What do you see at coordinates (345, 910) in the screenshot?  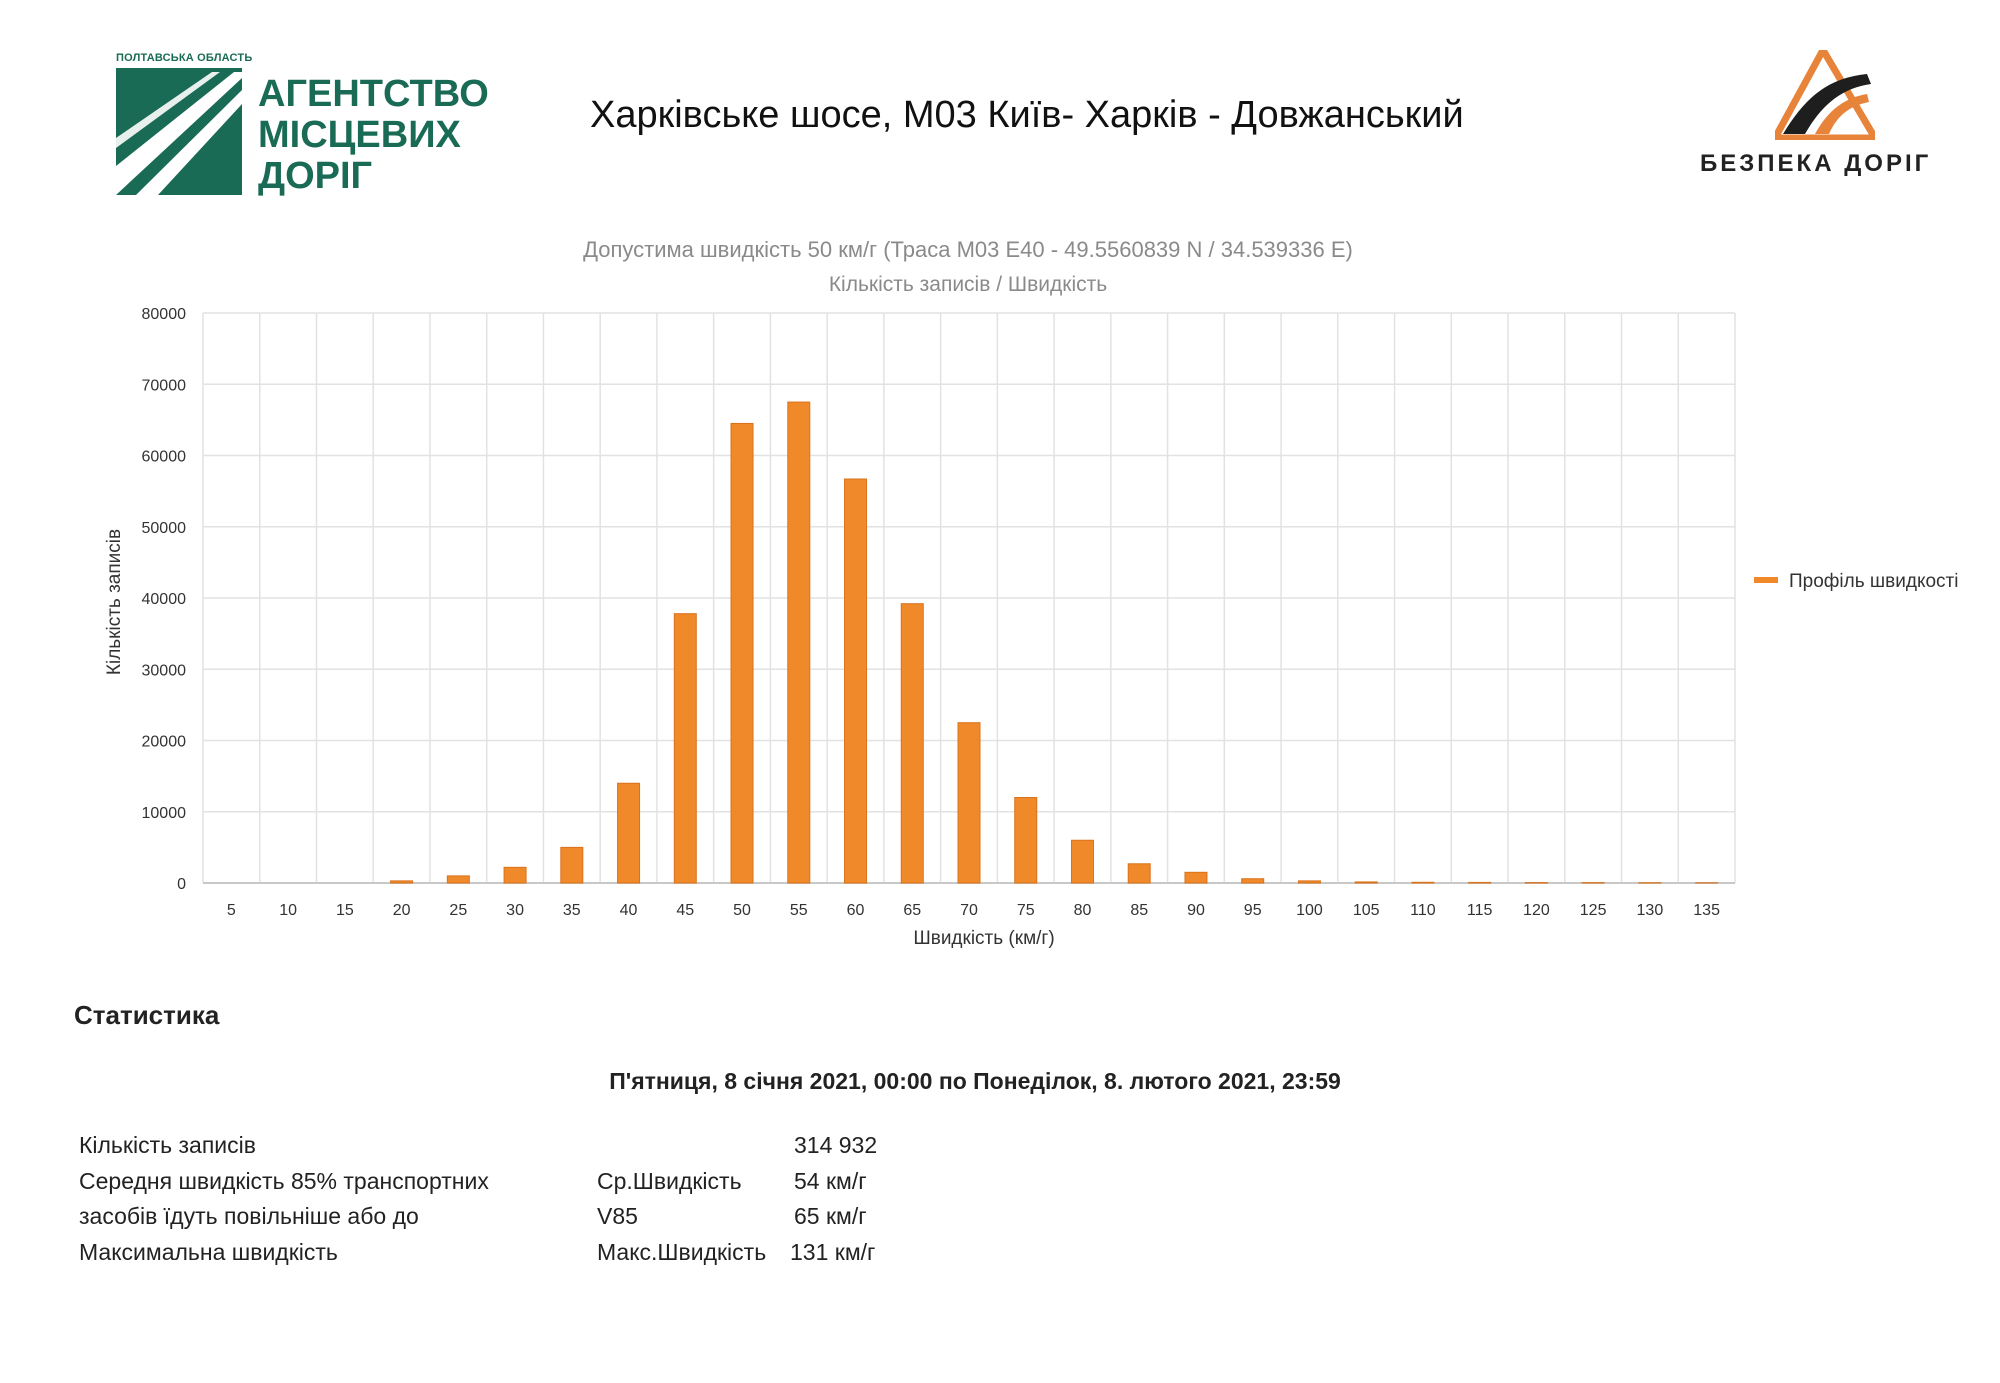 I see `x-tick-label: 15` at bounding box center [345, 910].